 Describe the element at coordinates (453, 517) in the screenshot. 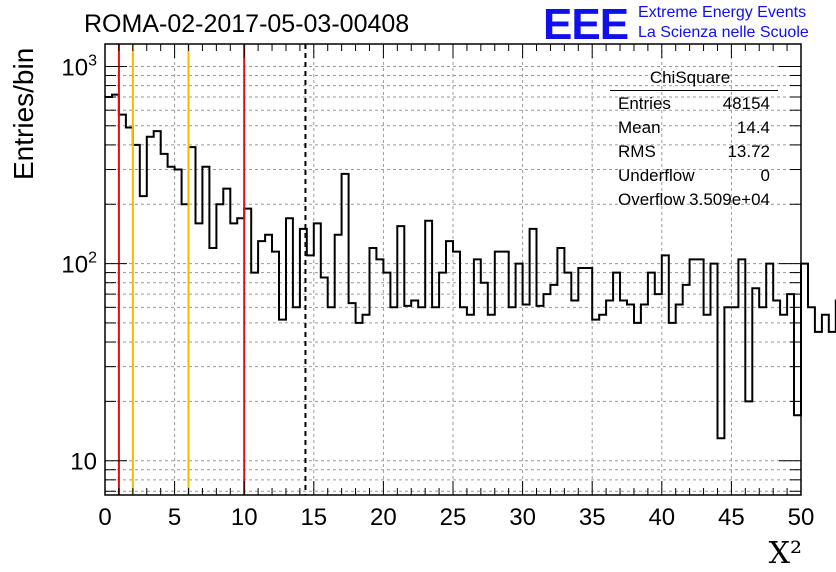

I see `x-tick-label: 25` at that location.